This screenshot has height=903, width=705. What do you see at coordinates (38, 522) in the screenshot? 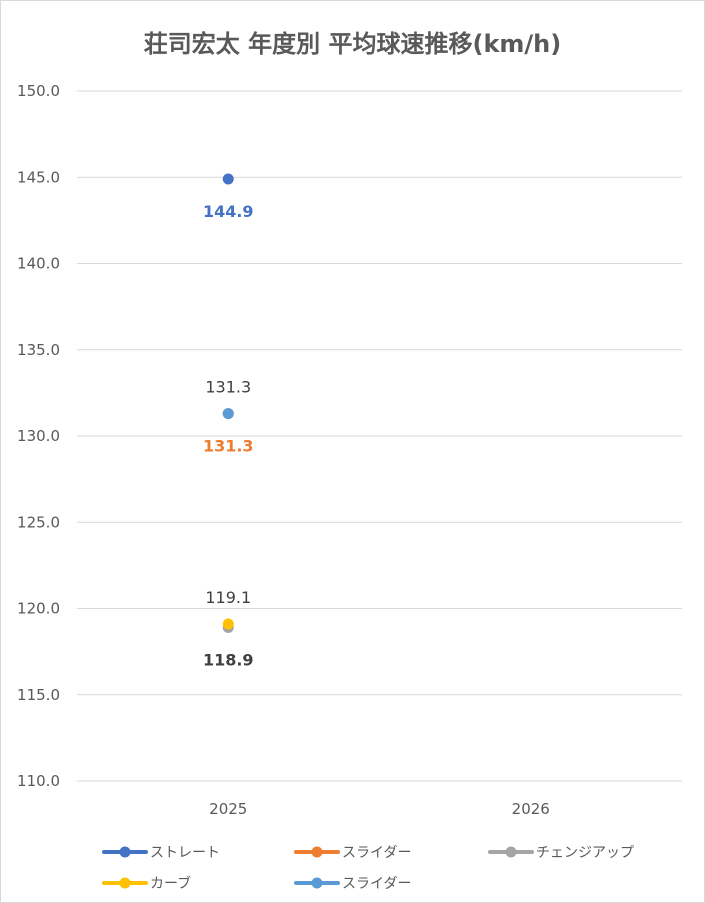
I see `y-tick-label: 125.0` at bounding box center [38, 522].